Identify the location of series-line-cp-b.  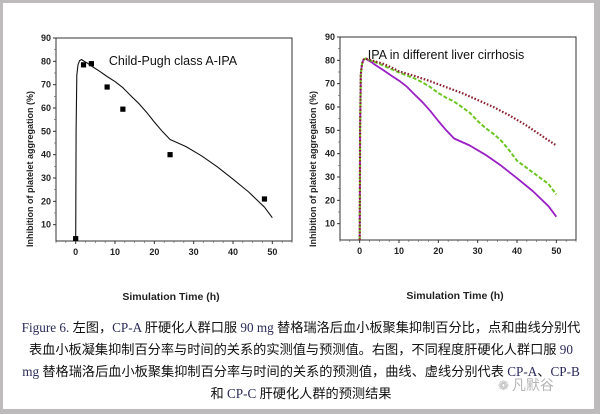
(458, 148).